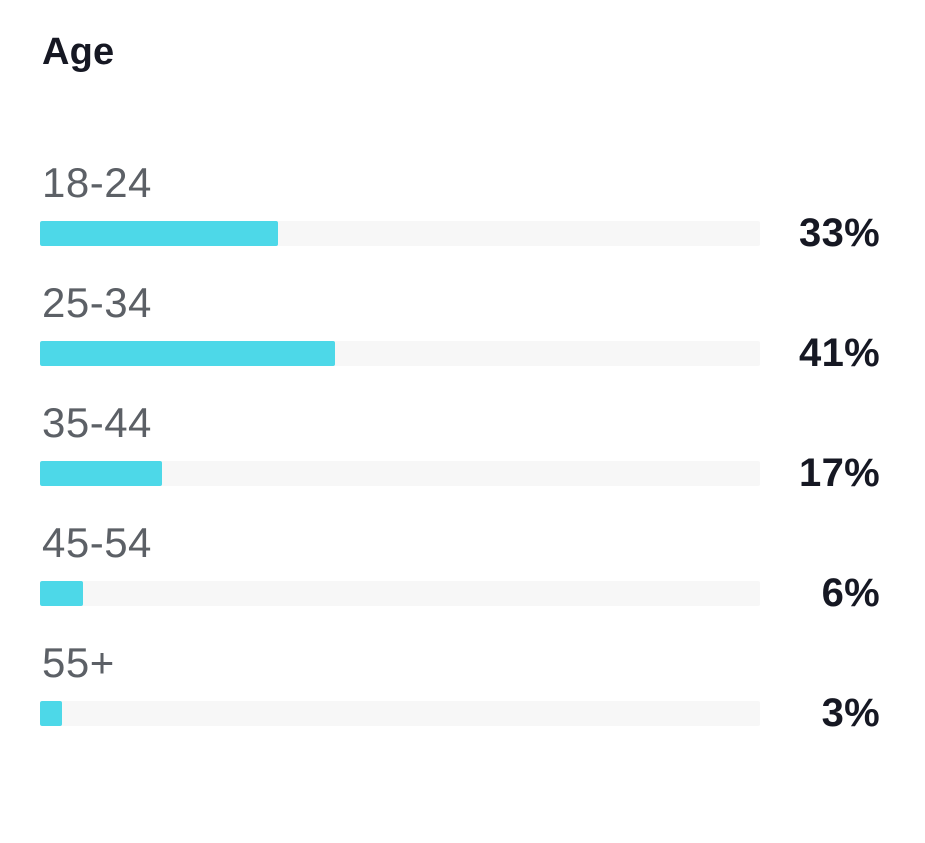 This screenshot has width=925, height=843. I want to click on bar-line: 6%, so click(460, 593).